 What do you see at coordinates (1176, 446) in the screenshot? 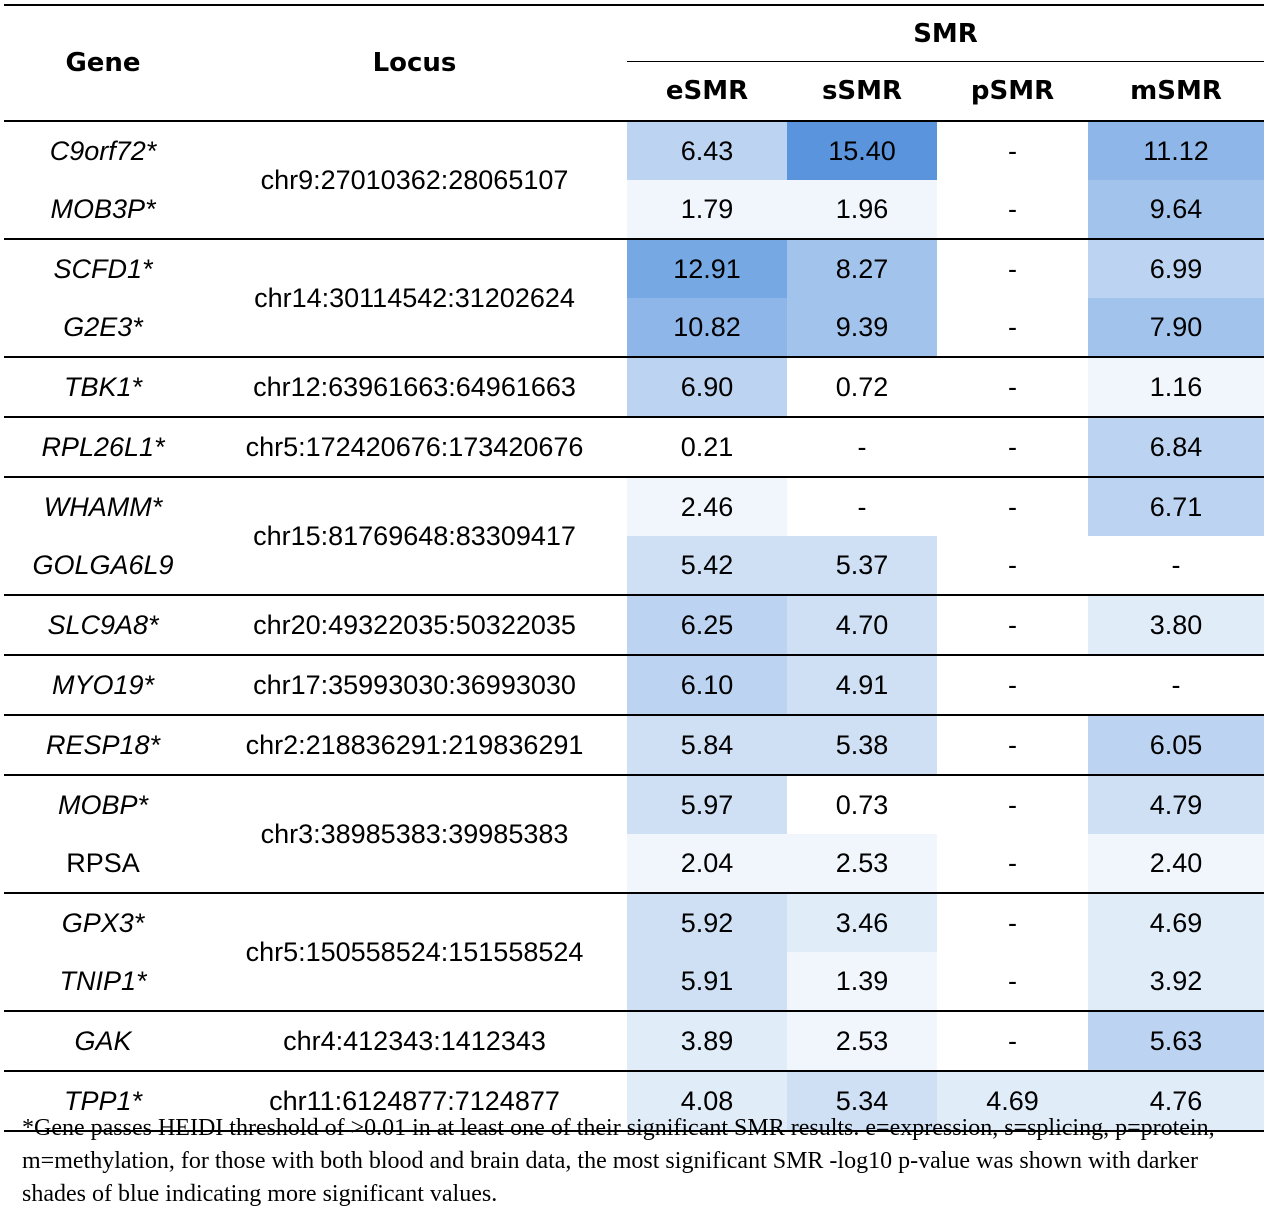
I see `msmr-value-cell: 6.84` at bounding box center [1176, 446].